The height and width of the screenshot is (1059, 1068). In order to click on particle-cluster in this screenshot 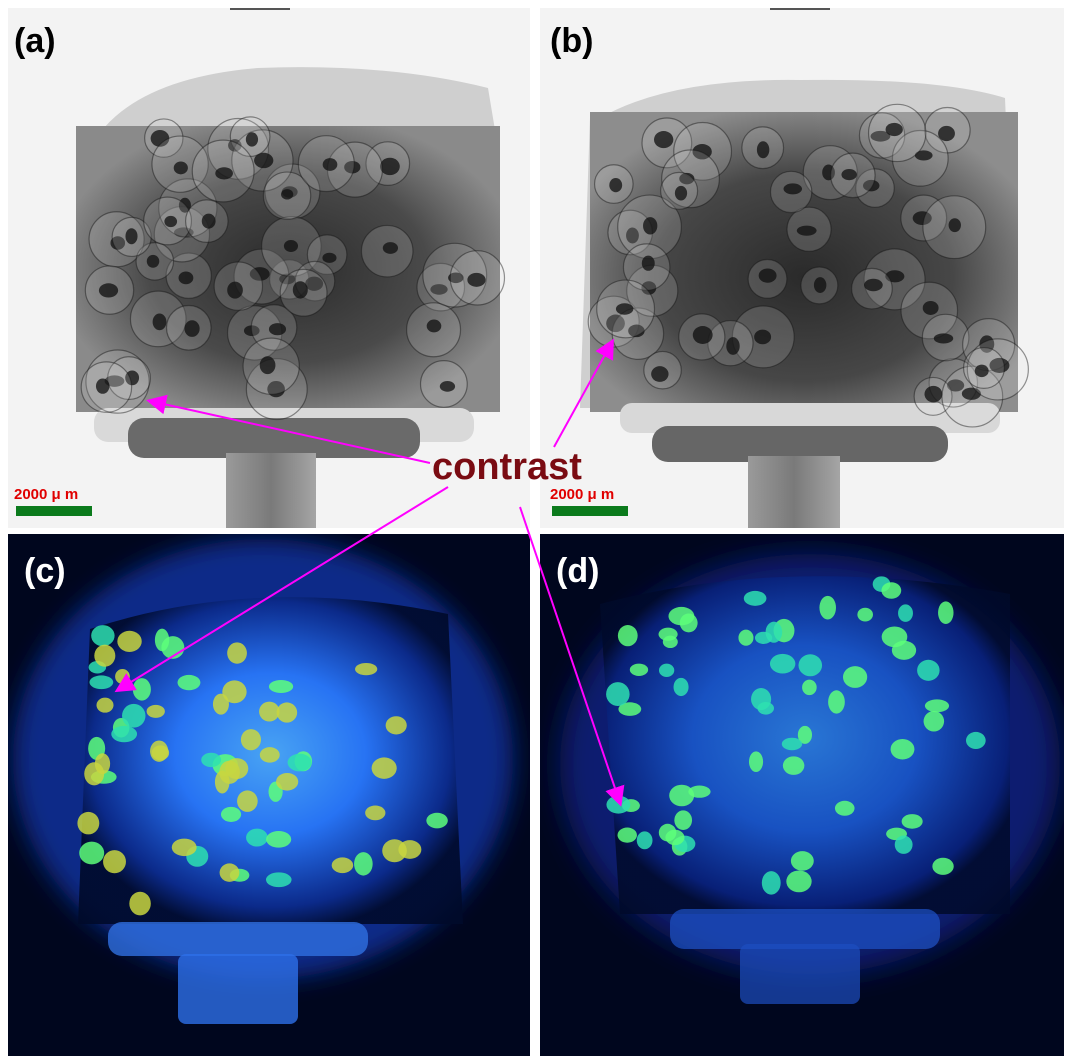, I will do `click(796, 735)`.